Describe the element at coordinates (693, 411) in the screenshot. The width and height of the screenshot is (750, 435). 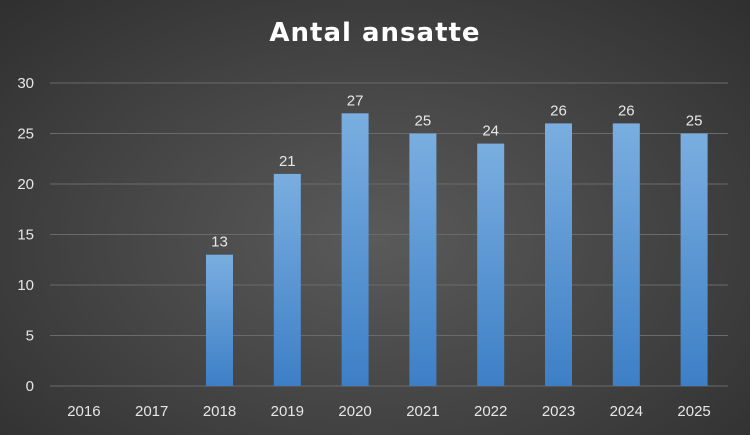
I see `x-tick-label: 2025` at that location.